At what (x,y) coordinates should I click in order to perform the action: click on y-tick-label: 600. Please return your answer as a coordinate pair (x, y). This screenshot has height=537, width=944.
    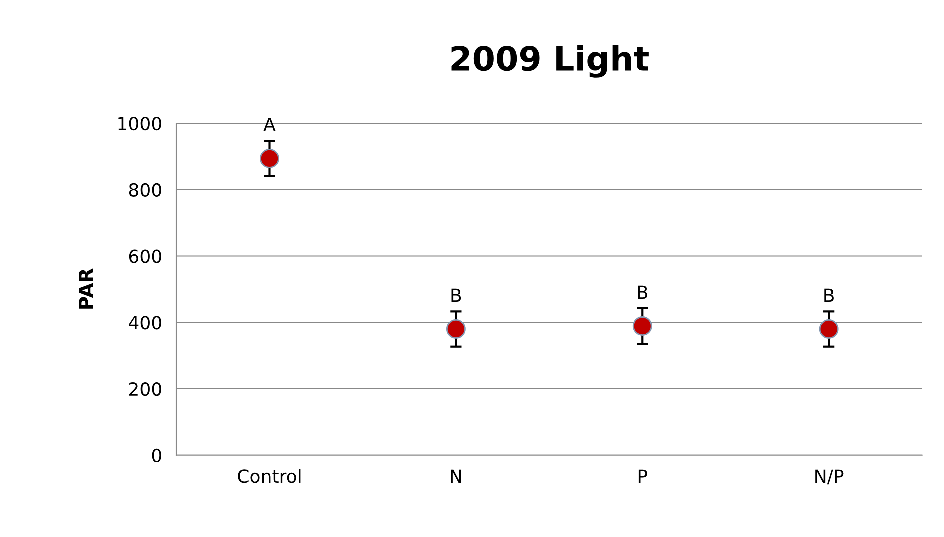
    Looking at the image, I should click on (145, 257).